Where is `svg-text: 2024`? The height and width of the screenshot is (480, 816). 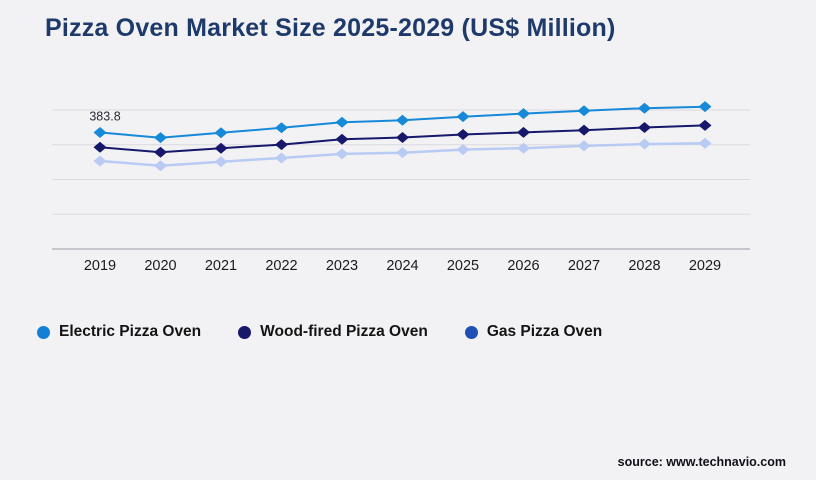 svg-text: 2024 is located at coordinates (402, 266).